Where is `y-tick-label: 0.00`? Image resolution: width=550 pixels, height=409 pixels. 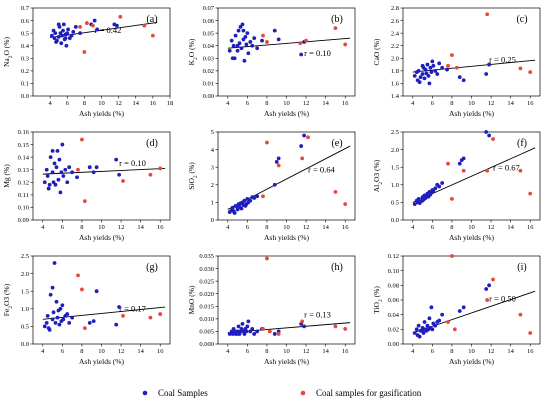
y-tick-label: 0.00 is located at coordinates (208, 96).